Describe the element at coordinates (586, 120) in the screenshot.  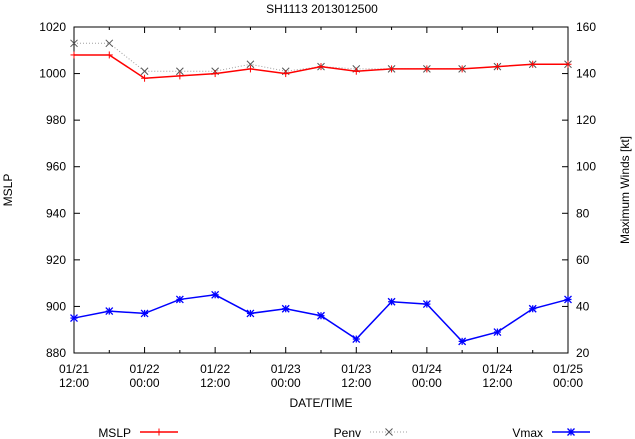
I see `y2-tick-label: 120` at that location.